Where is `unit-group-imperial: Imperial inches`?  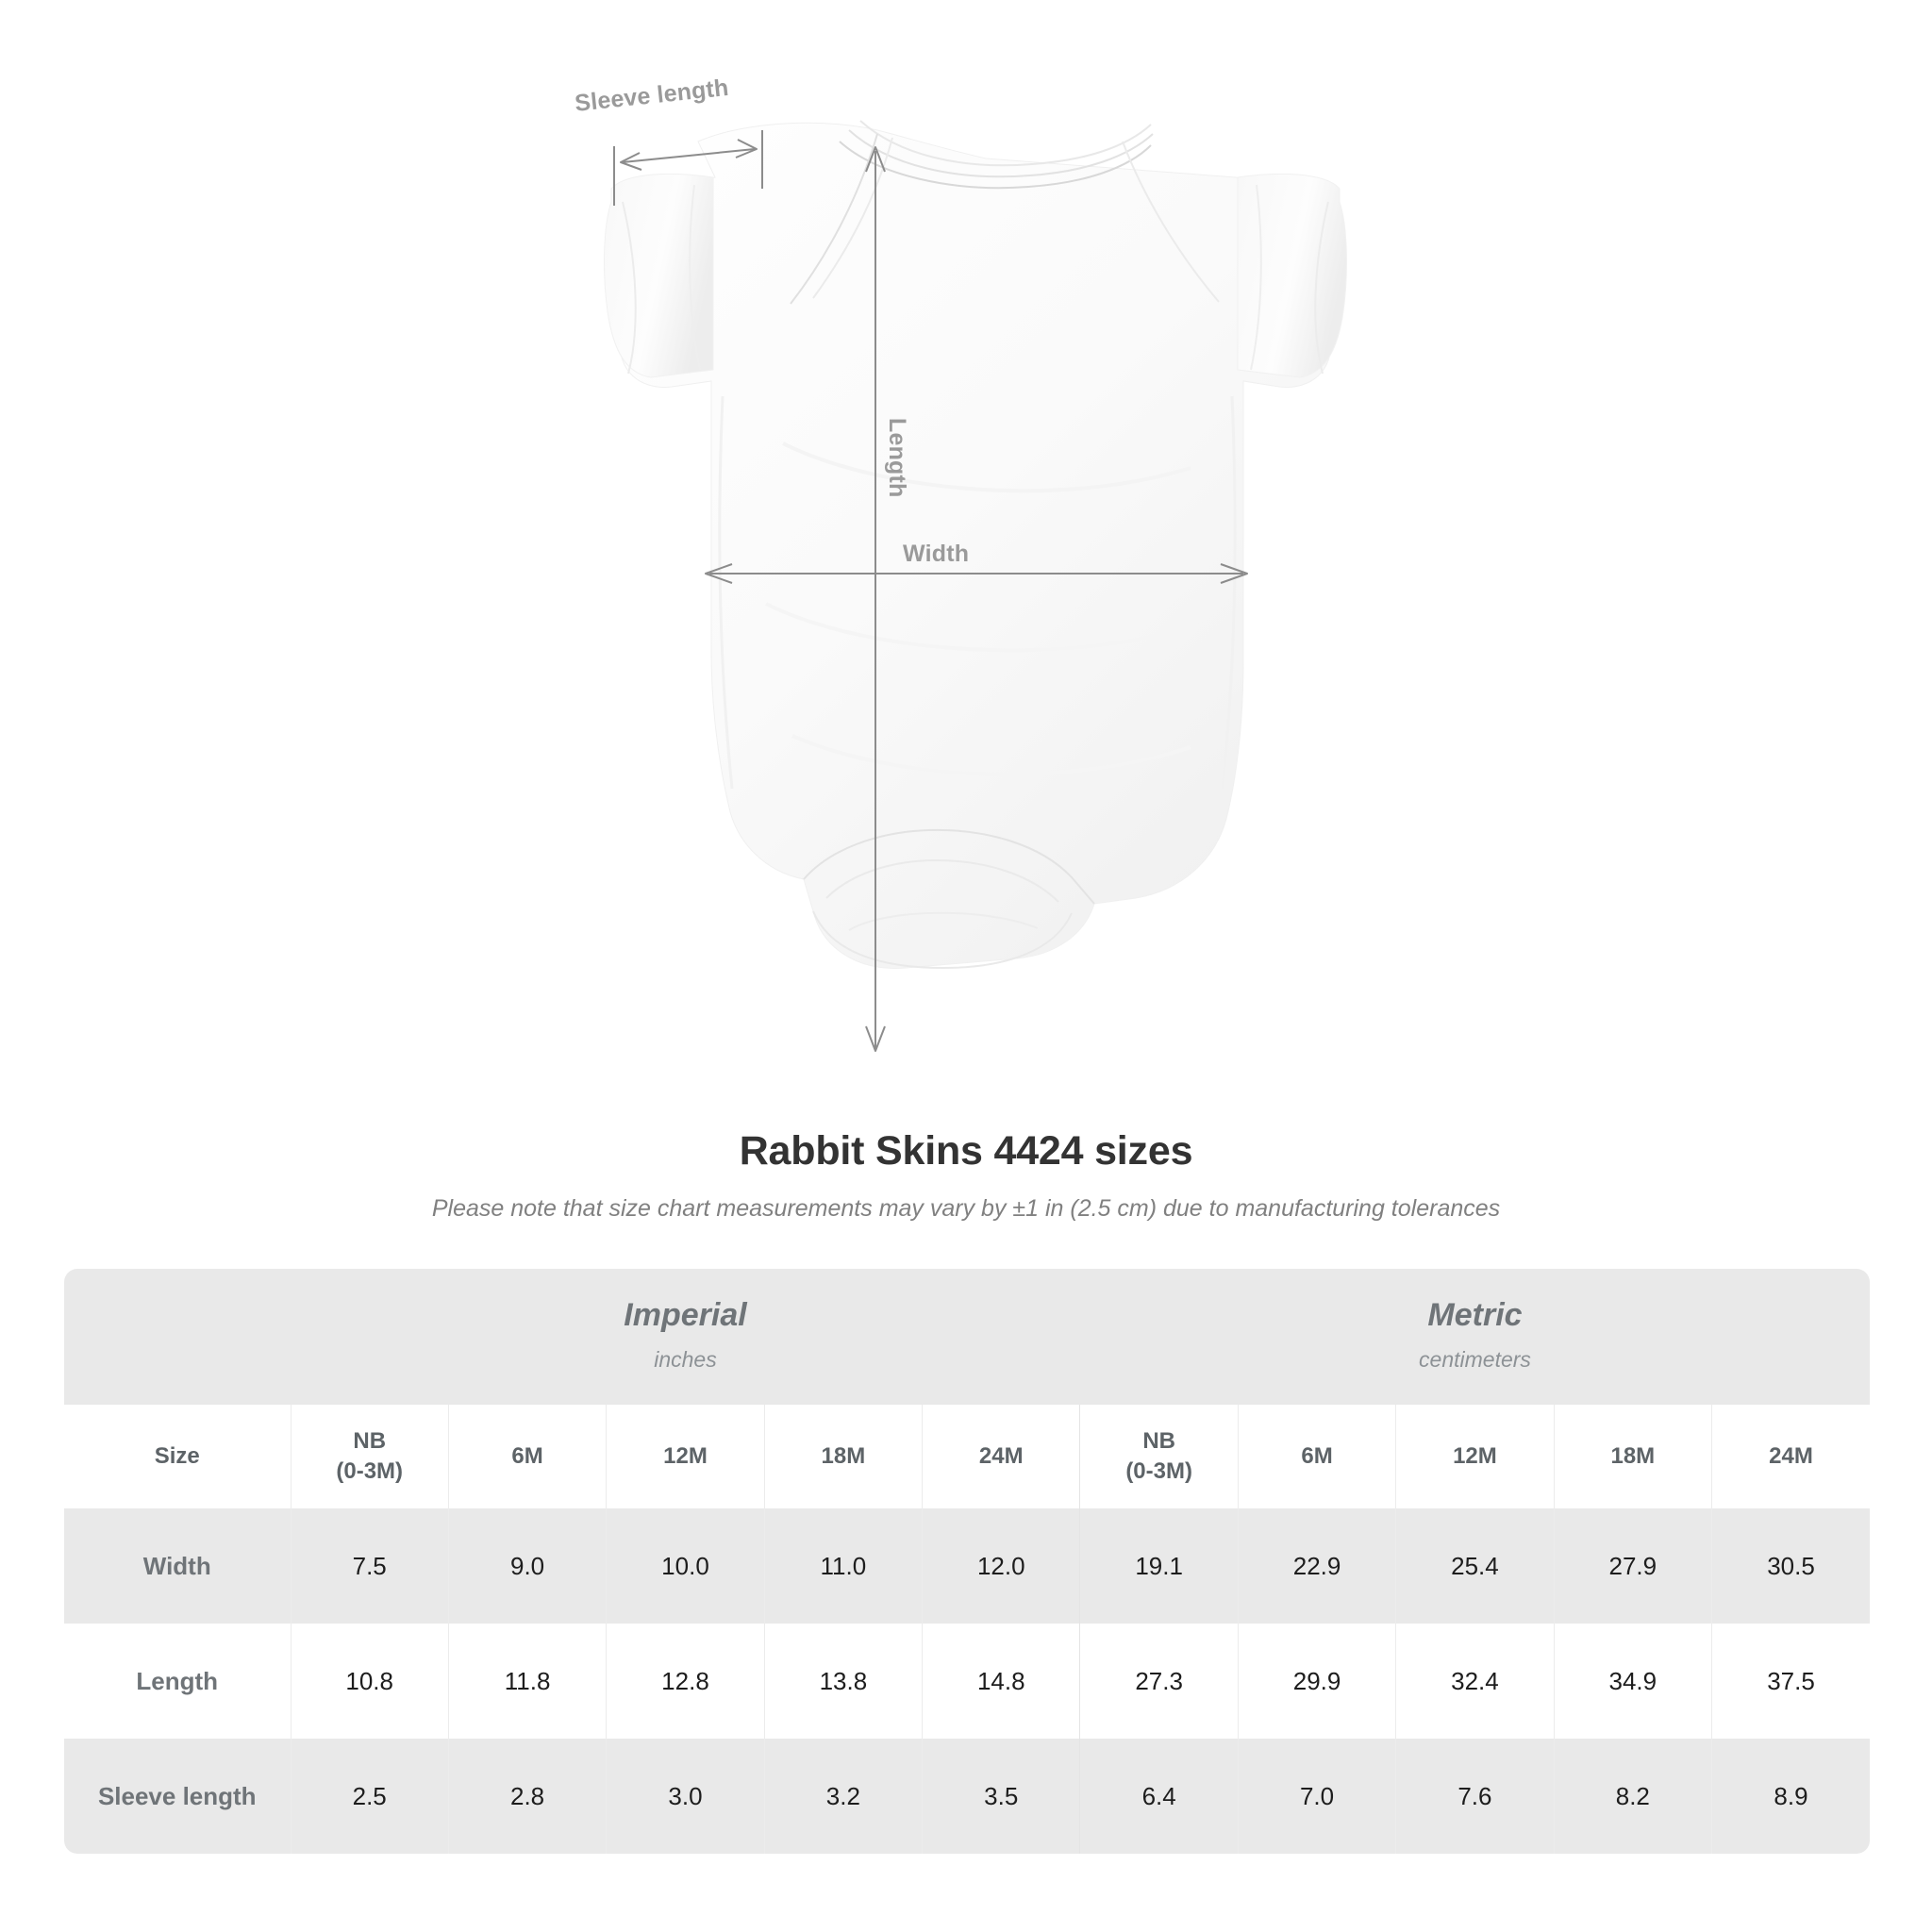 unit-group-imperial: Imperial inches is located at coordinates (686, 1337).